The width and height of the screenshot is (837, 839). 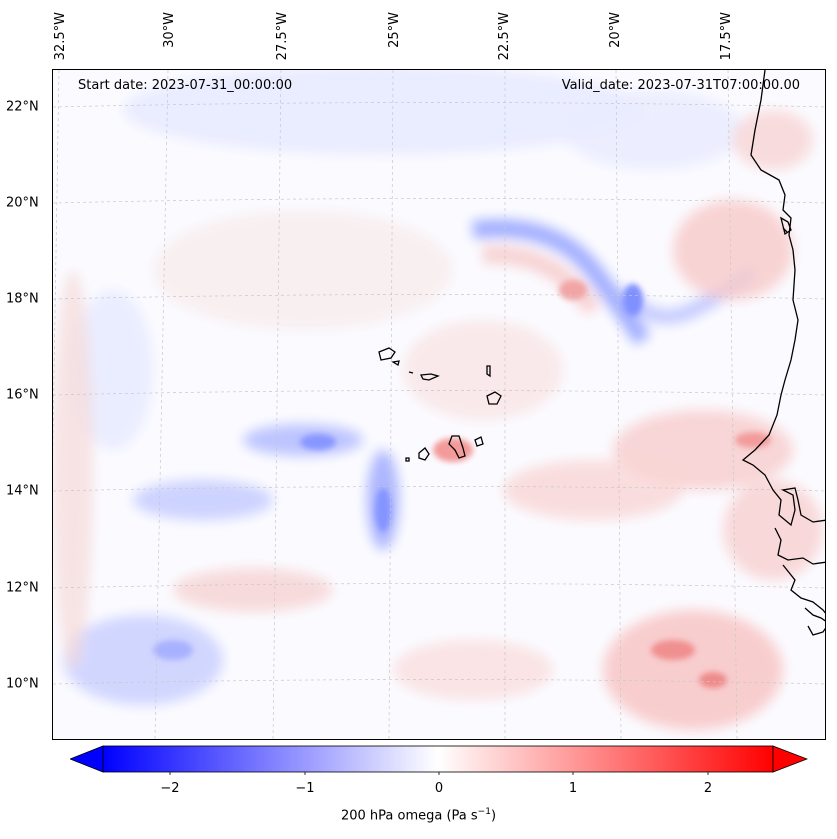 I want to click on island-boa-vista, so click(x=494, y=398).